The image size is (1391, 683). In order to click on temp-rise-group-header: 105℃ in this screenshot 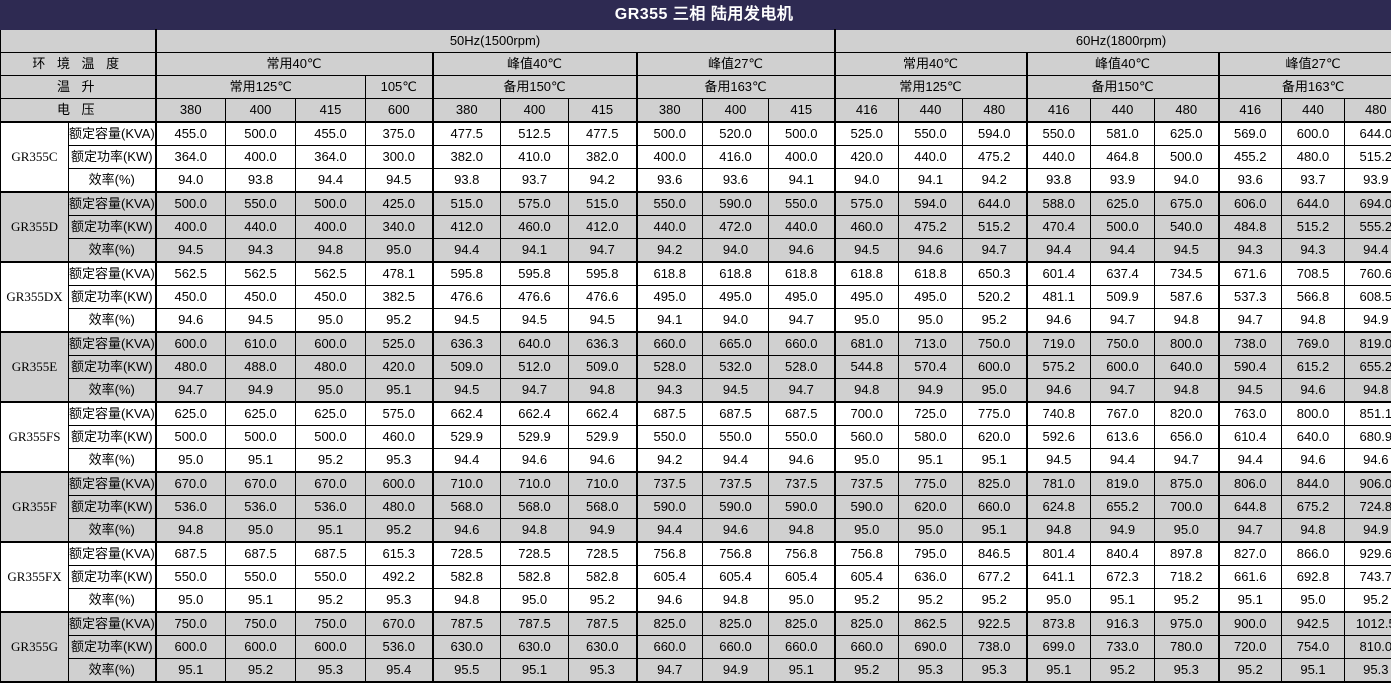, I will do `click(399, 87)`.